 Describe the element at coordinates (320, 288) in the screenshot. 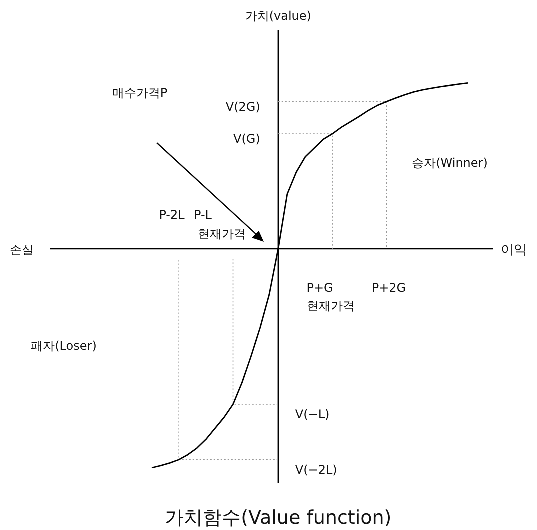

I see `annotation: P+G` at that location.